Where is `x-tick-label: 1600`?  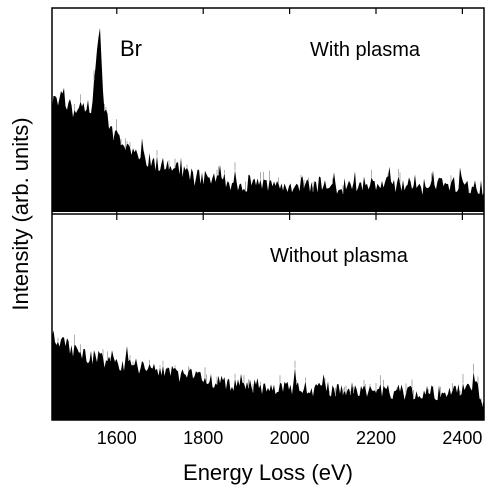
x-tick-label: 1600 is located at coordinates (117, 438).